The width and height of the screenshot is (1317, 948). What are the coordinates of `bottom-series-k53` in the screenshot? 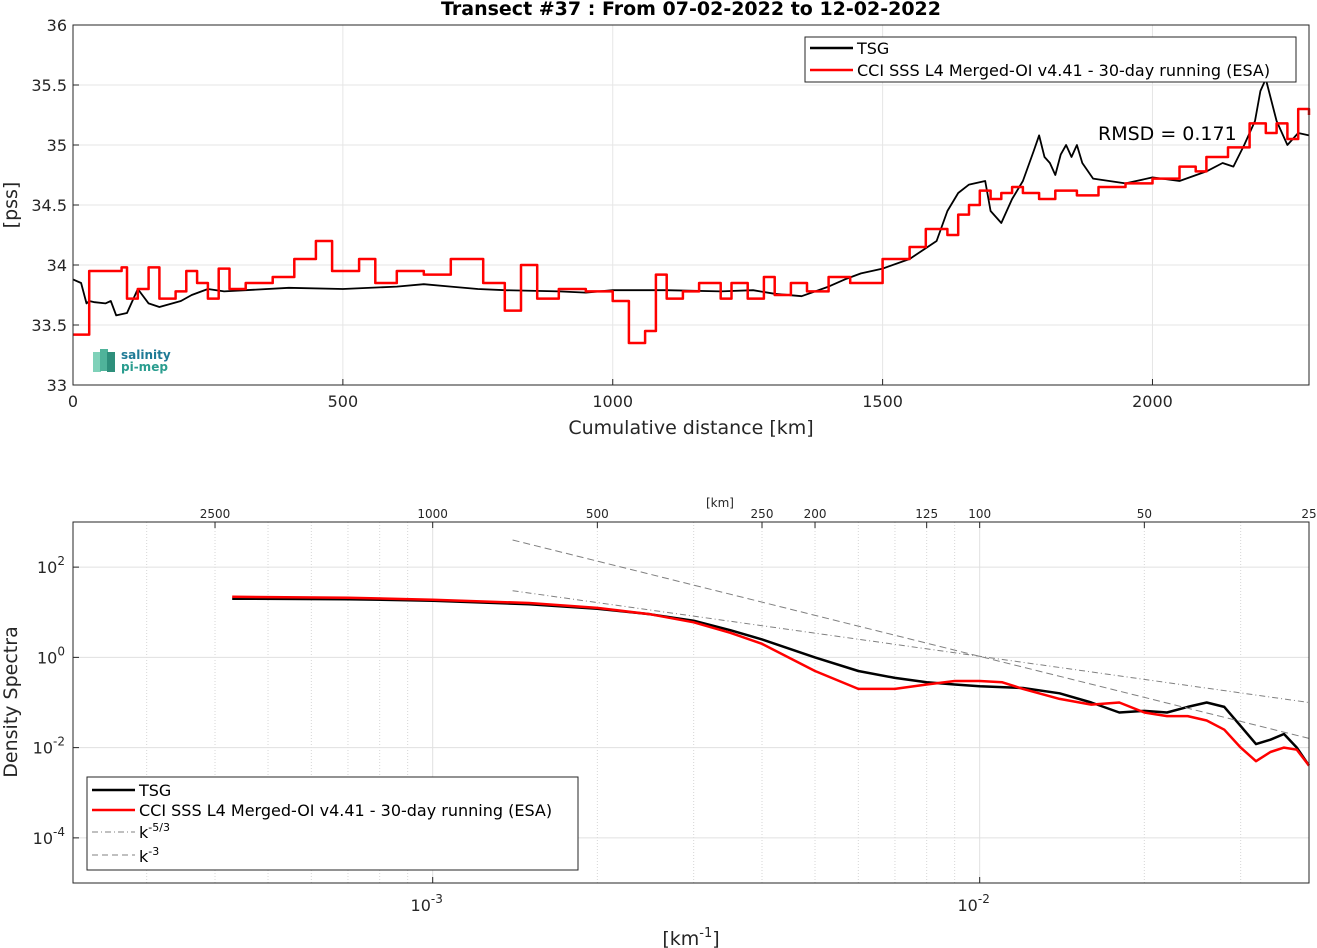 It's located at (911, 646).